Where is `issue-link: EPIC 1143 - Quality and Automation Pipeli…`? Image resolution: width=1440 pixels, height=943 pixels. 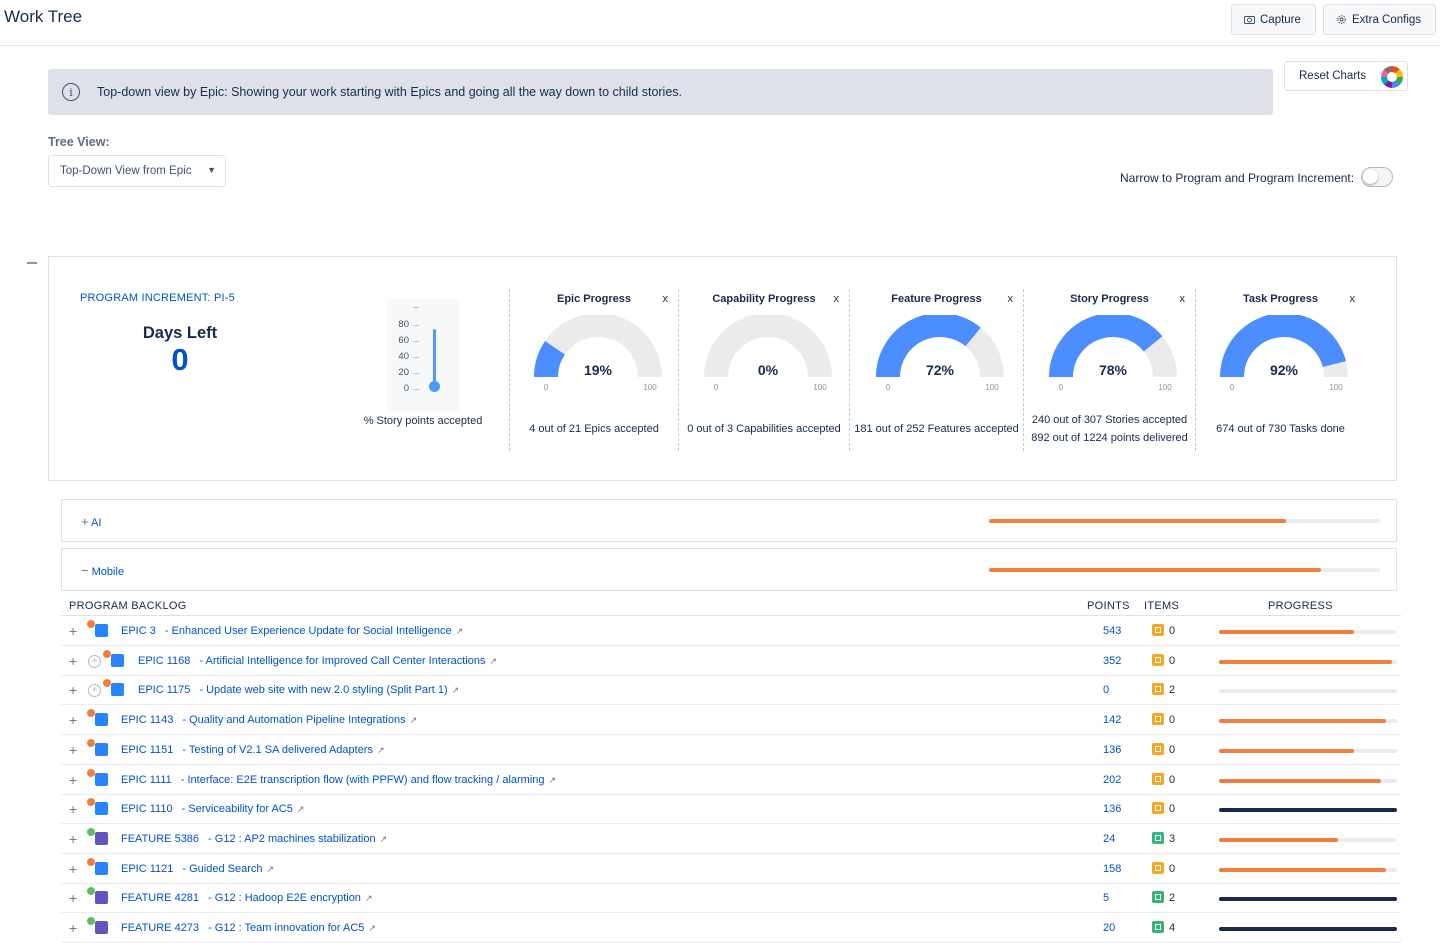 issue-link: EPIC 1143 - Quality and Automation Pipeli… is located at coordinates (269, 720).